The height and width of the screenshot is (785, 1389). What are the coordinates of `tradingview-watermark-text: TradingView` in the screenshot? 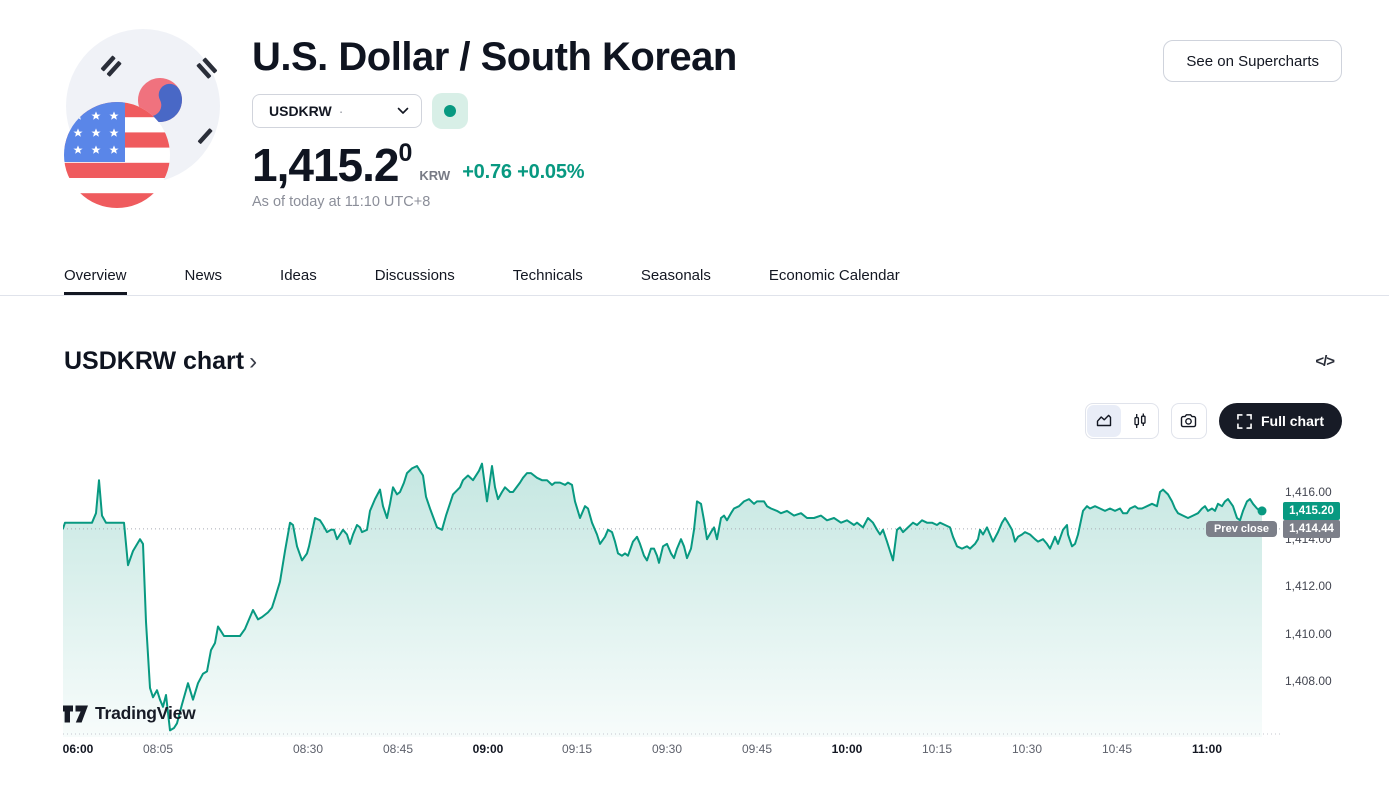 It's located at (145, 713).